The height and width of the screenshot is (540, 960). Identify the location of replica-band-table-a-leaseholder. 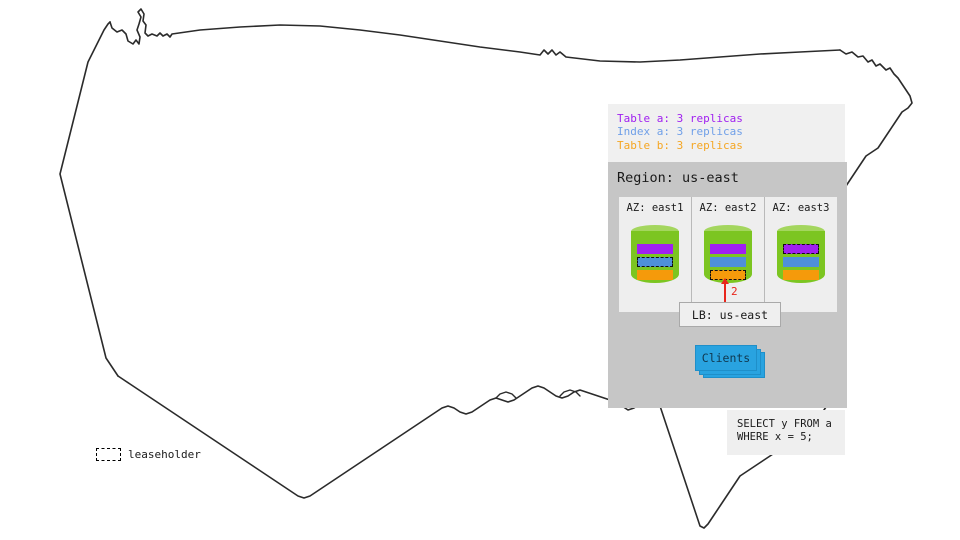
(801, 249).